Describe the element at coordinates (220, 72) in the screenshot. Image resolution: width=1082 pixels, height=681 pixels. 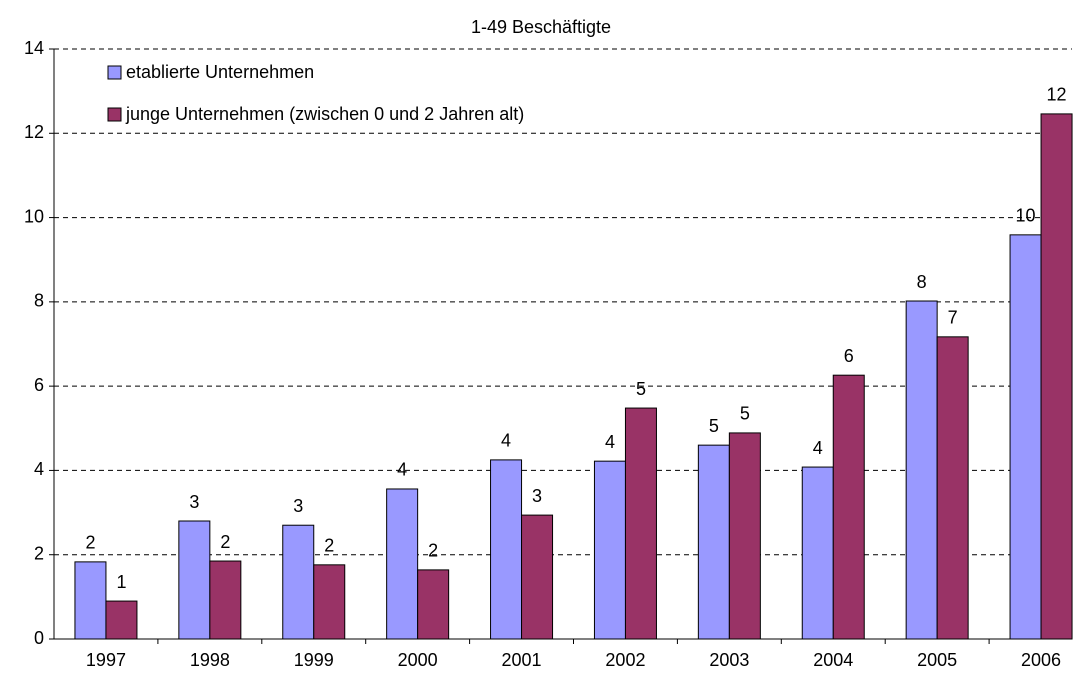
I see `legend-label: etablierte Unternehmen` at that location.